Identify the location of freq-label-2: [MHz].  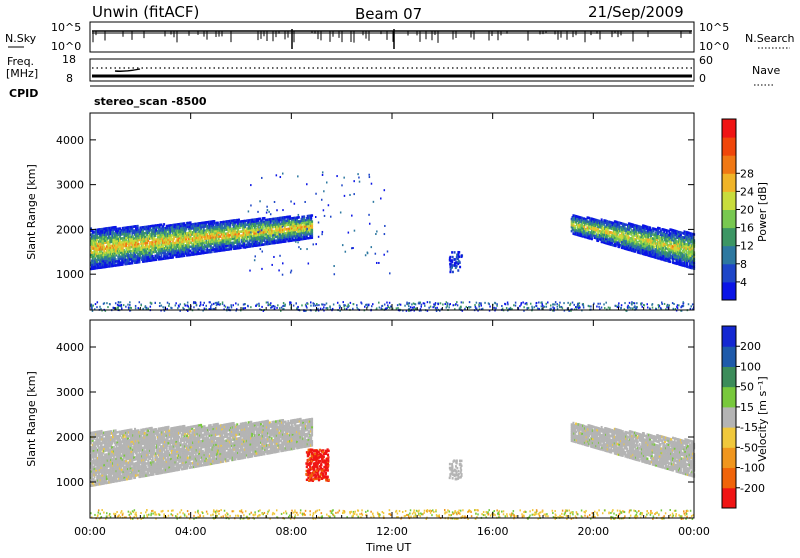
(22, 73).